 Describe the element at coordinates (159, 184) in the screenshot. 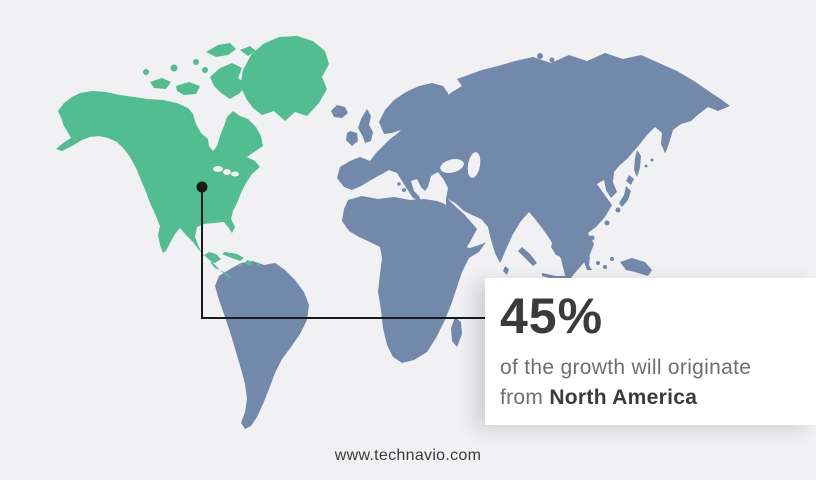

I see `north-america-mainland-shape` at that location.